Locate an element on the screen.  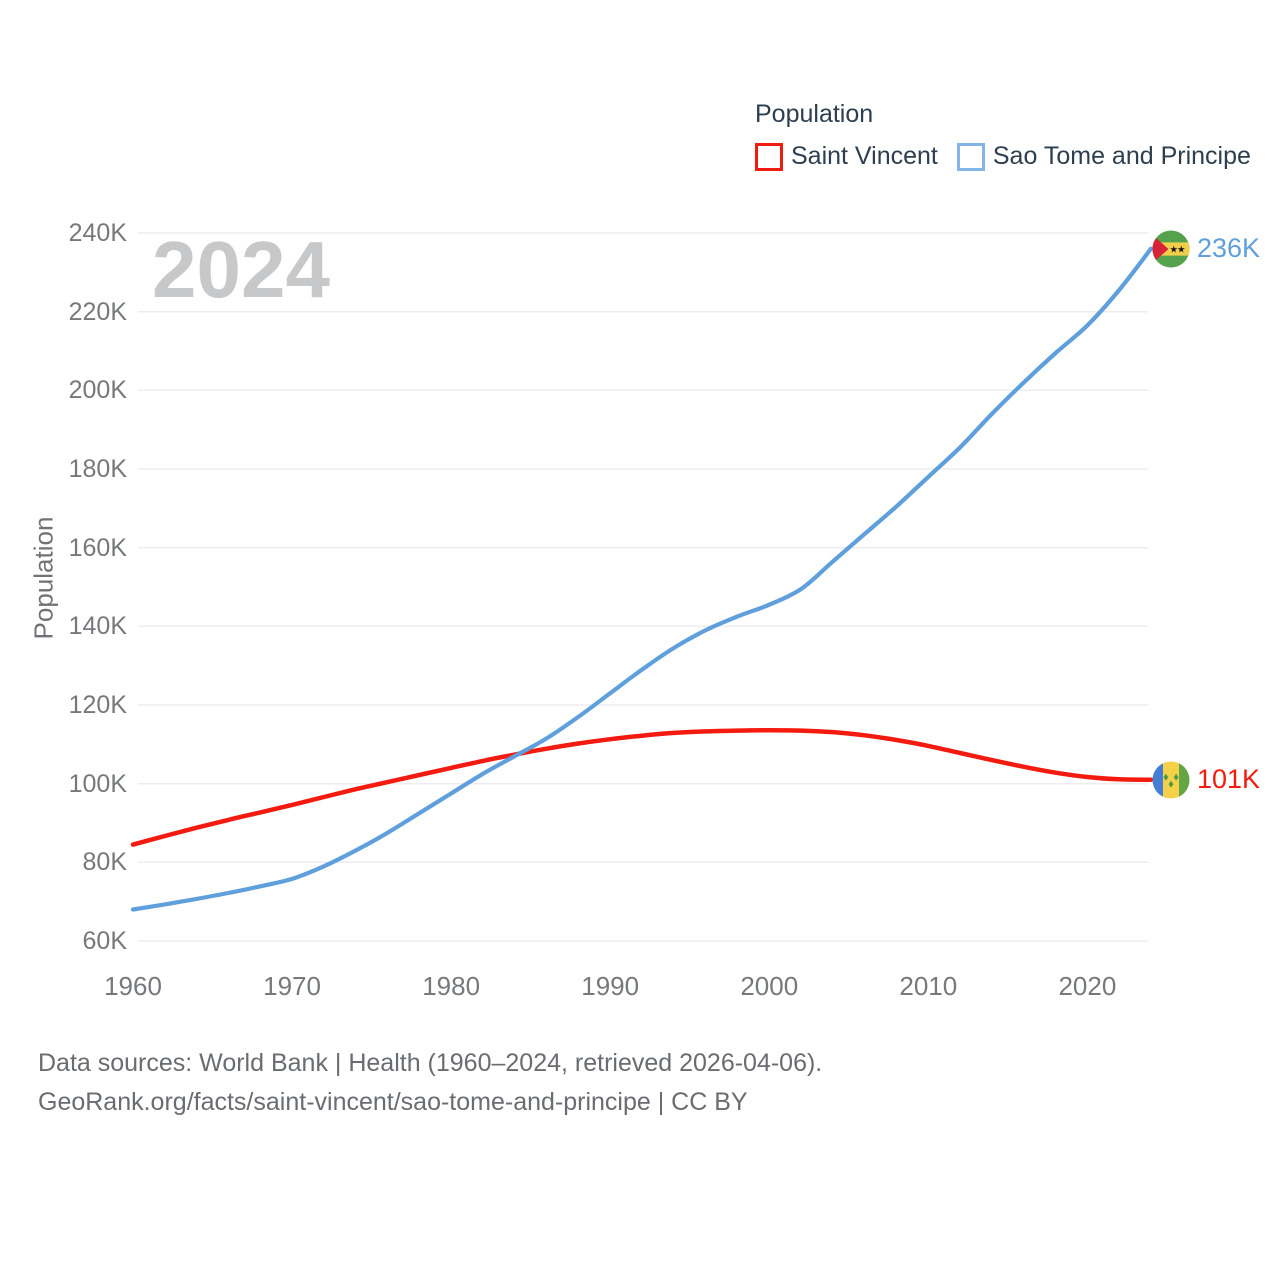
legend-item-sao-tome-and-principe: Sao Tome and Principe is located at coordinates (1103, 156).